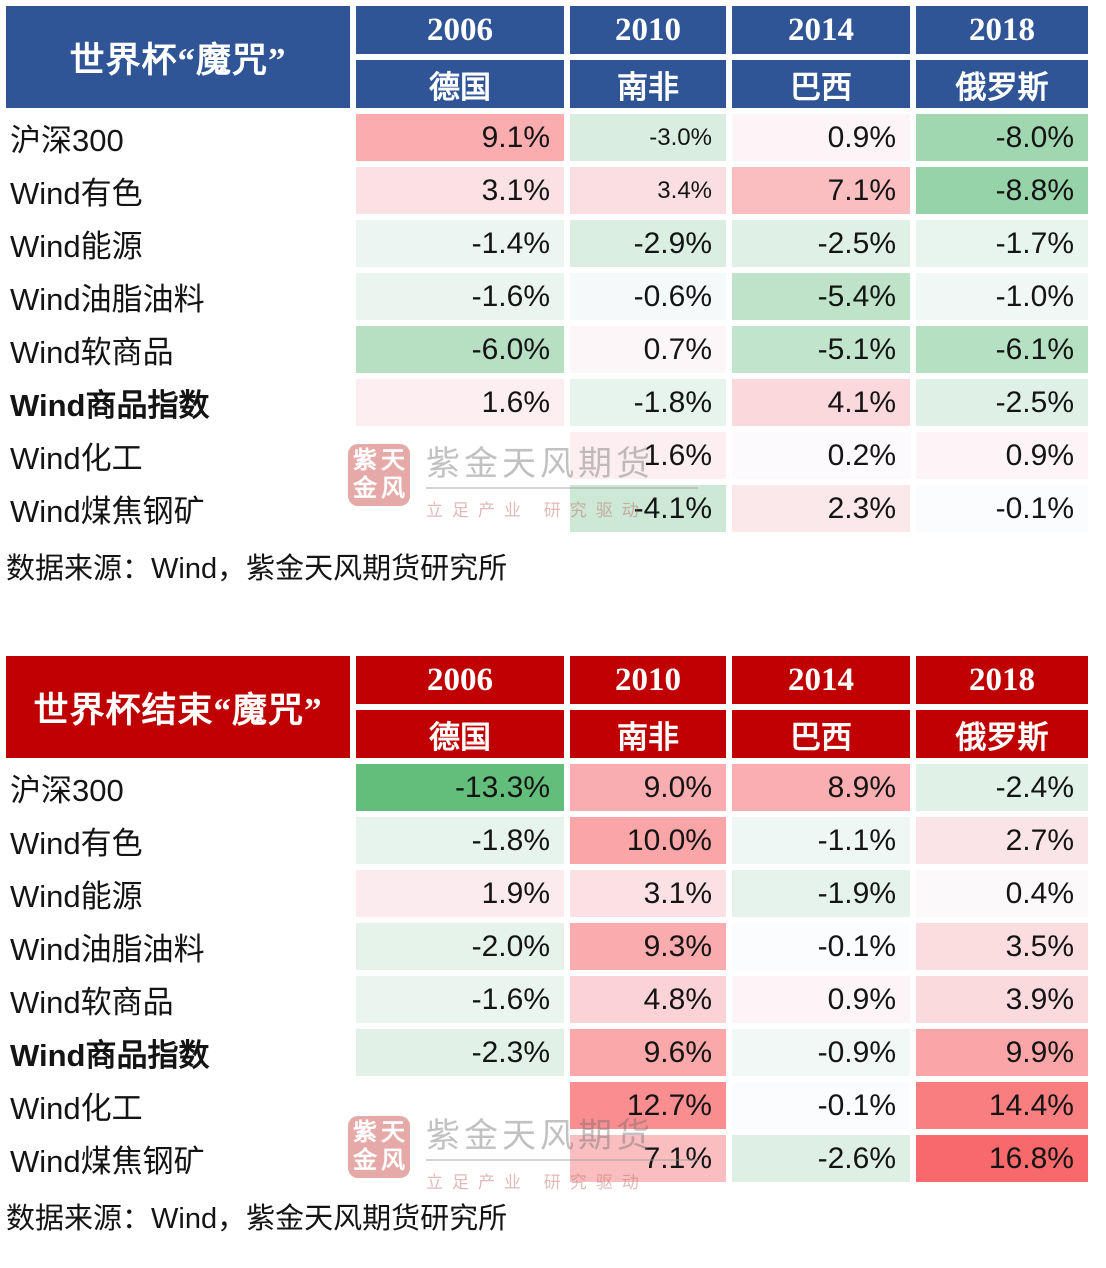  I want to click on table-row: 沪深300 -13.3% 9.0% 8.9% -2.4%, so click(547, 787).